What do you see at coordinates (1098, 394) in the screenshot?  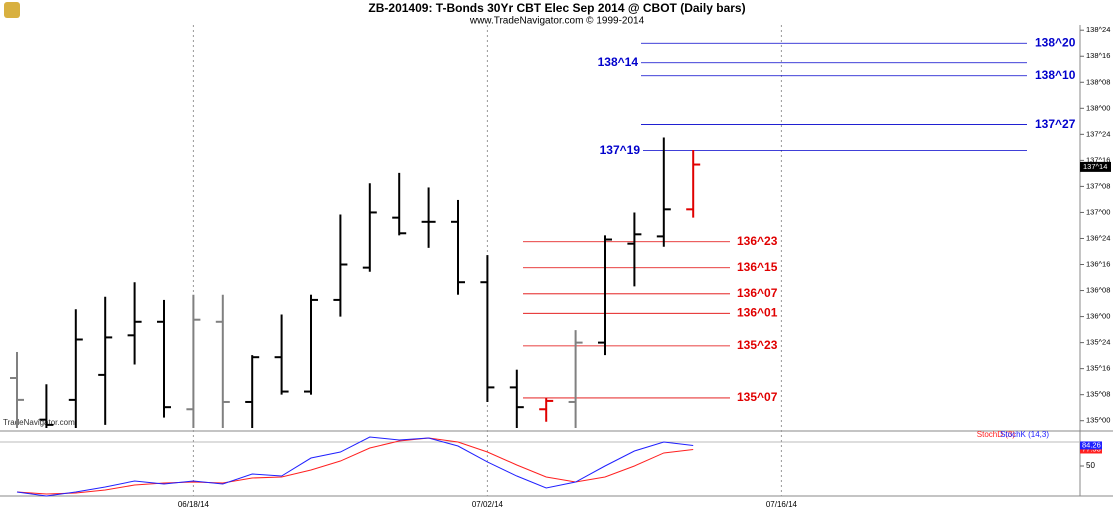 I see `y-tick-label: 135^08` at bounding box center [1098, 394].